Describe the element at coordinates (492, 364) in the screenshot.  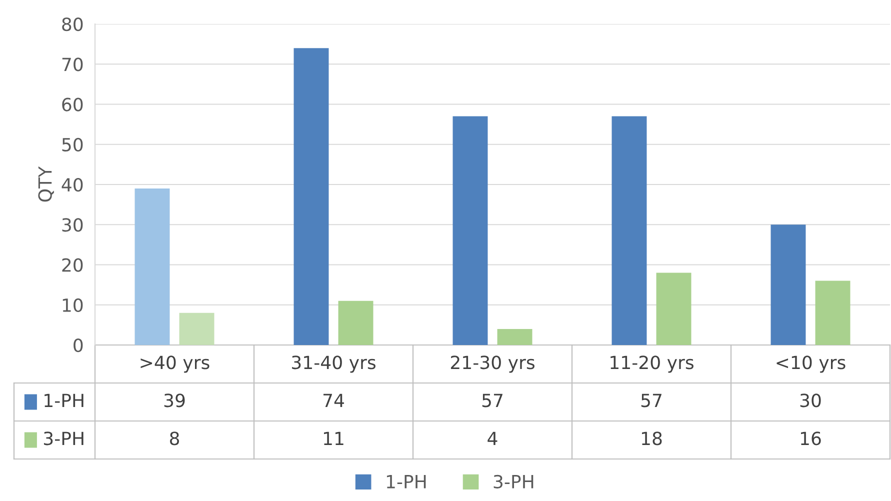
I see `x-tick-label: 21-30 yrs` at that location.